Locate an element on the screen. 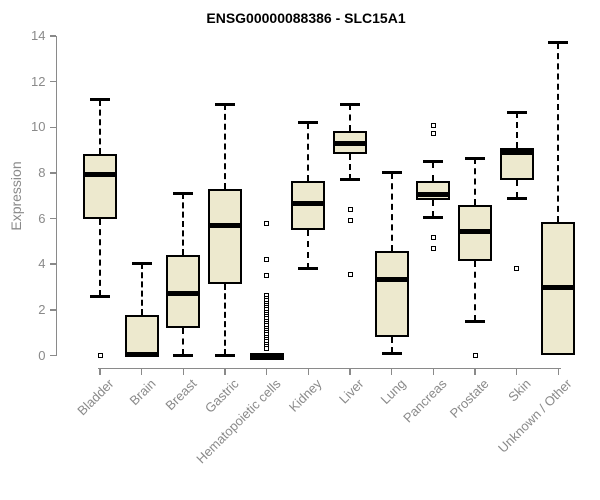 The image size is (600, 500). box-lung is located at coordinates (391, 294).